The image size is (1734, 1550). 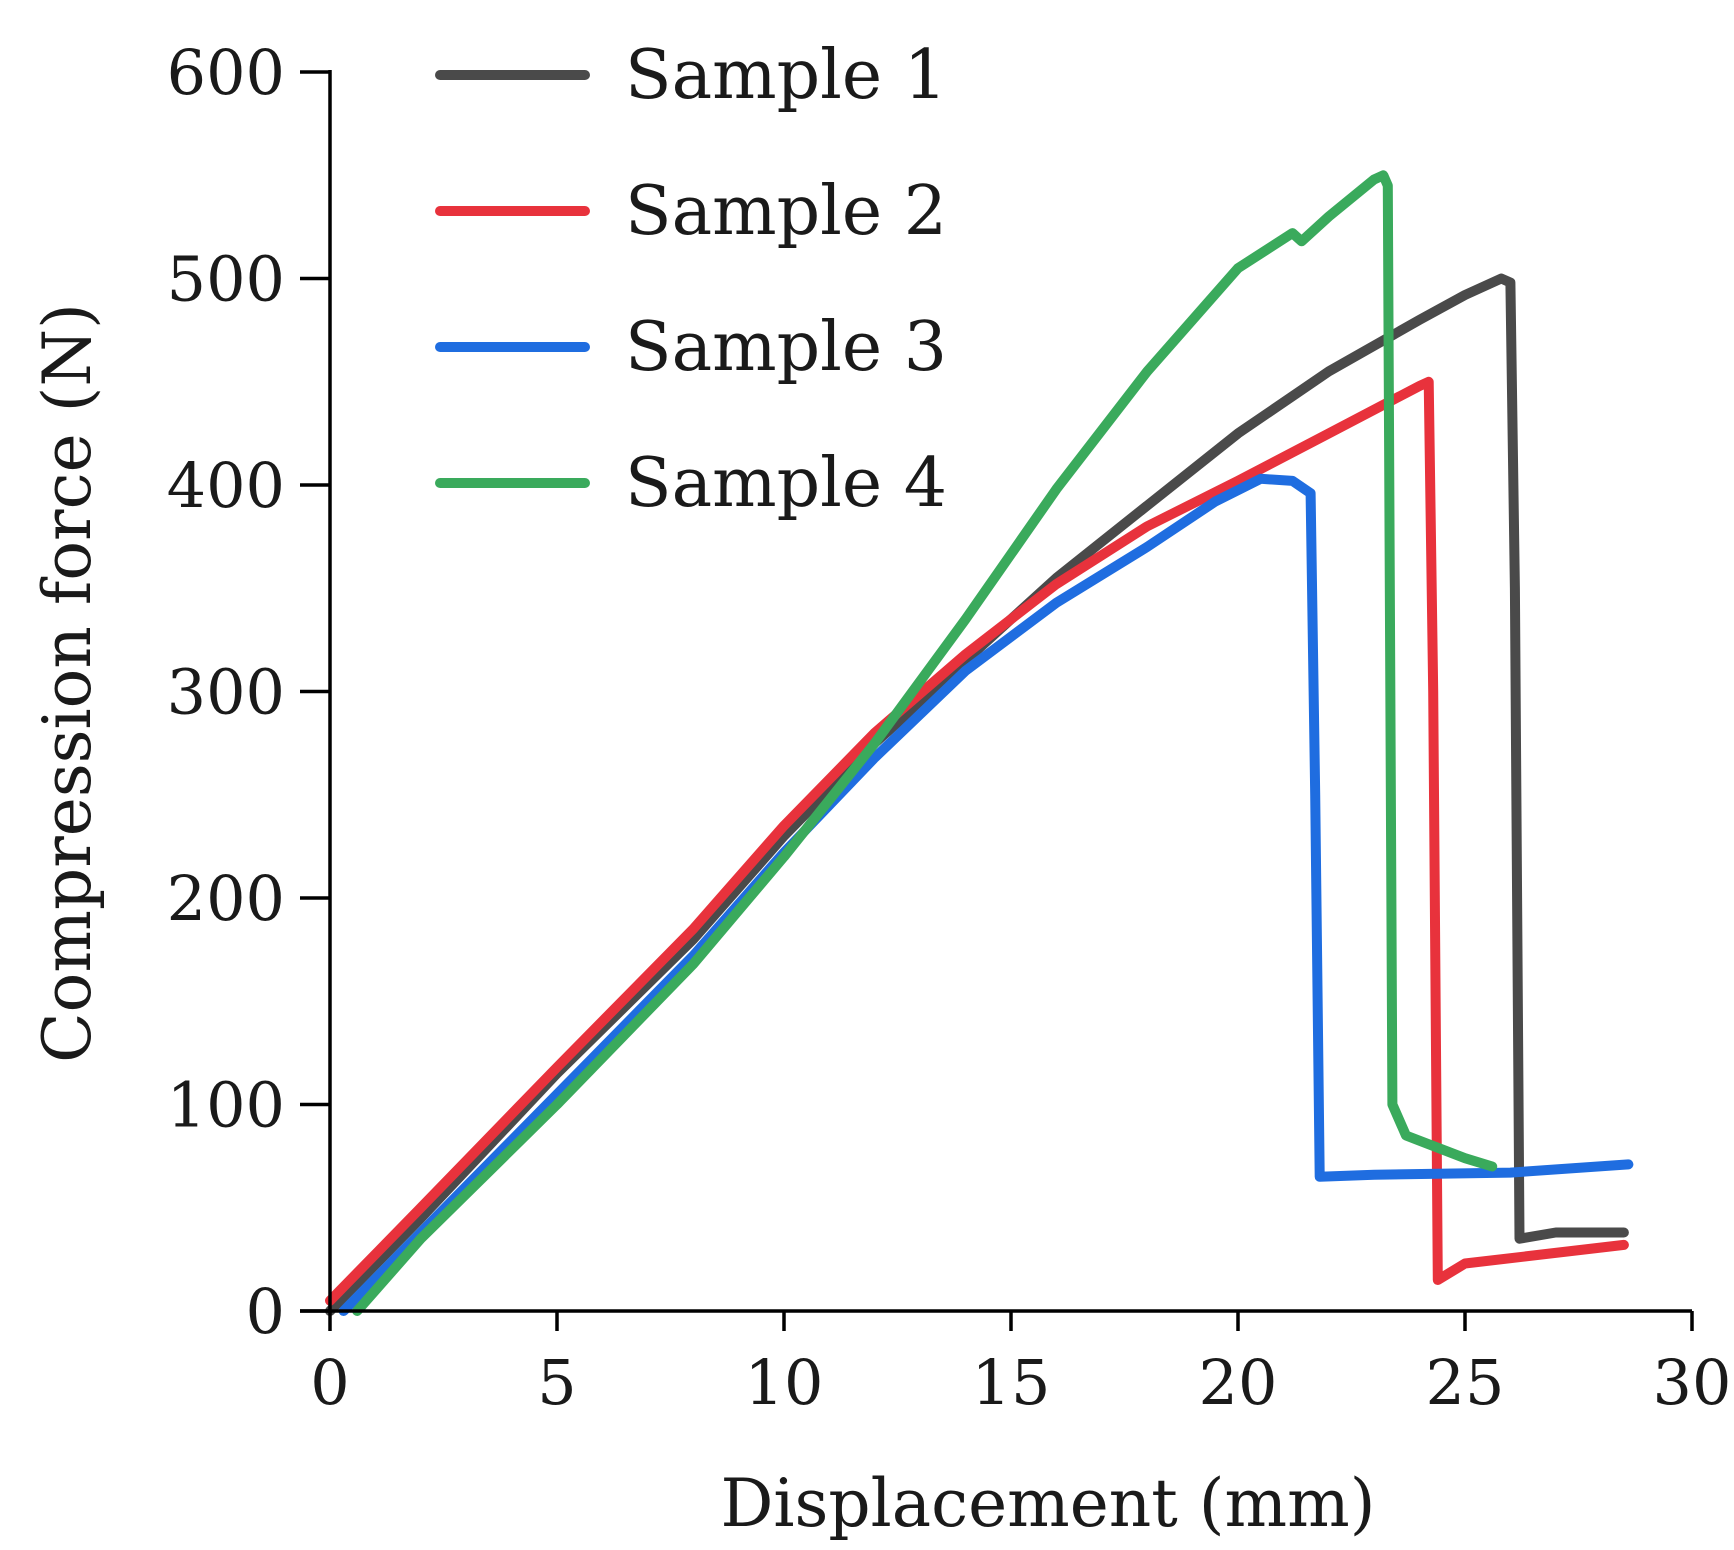 I want to click on y-tick-label: 600, so click(x=226, y=72).